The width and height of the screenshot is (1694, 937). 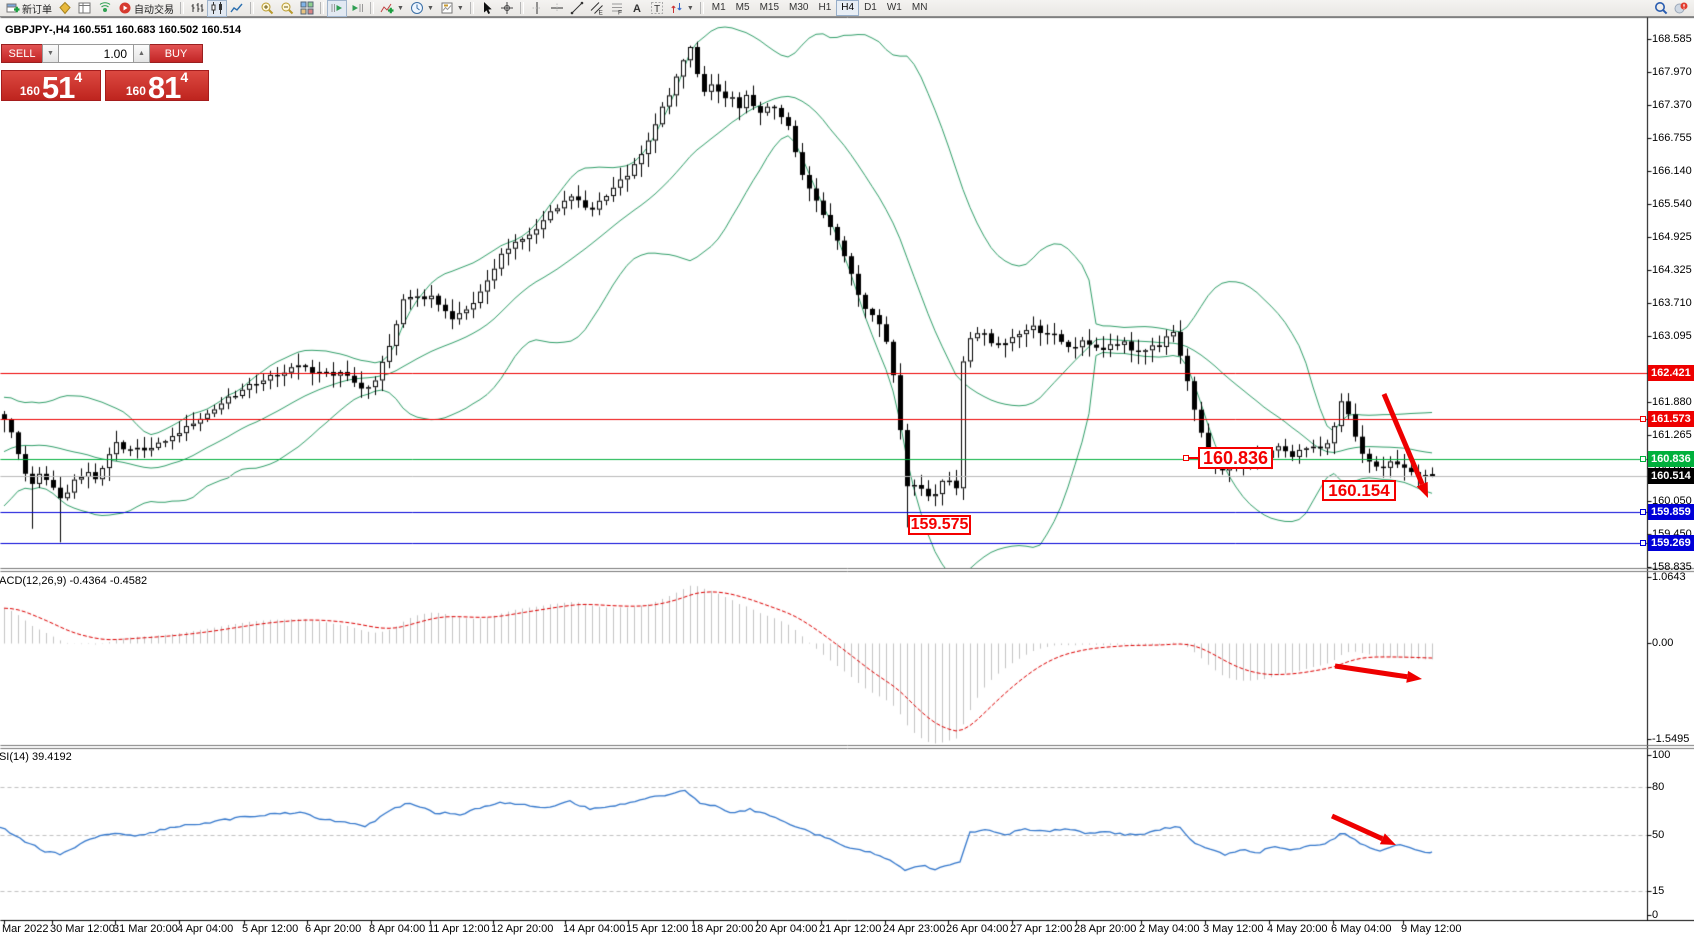 What do you see at coordinates (617, 8) in the screenshot?
I see `toolbar-fibonacci-button: F` at bounding box center [617, 8].